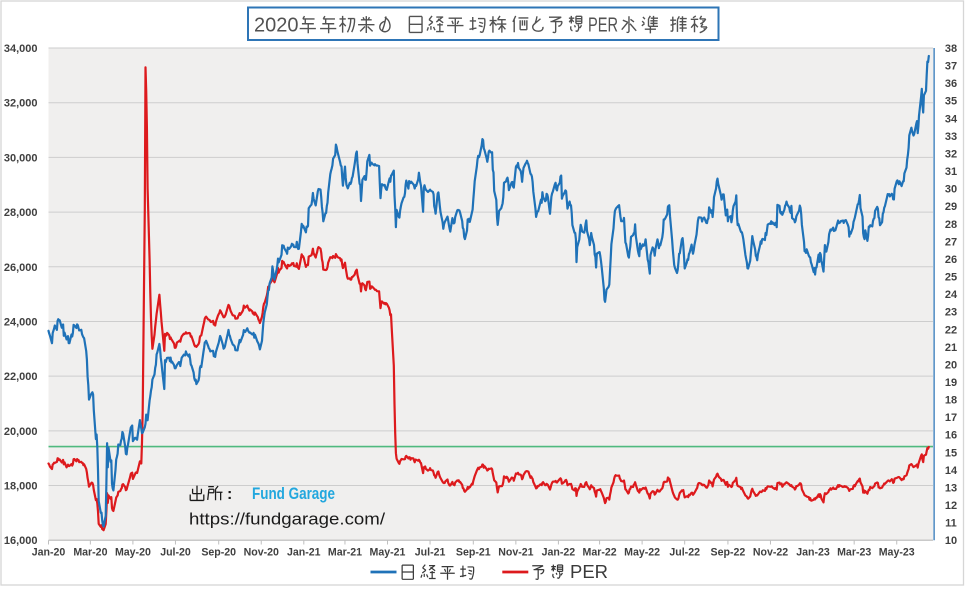  What do you see at coordinates (559, 553) in the screenshot?
I see `svg-text: Jan-22` at bounding box center [559, 553].